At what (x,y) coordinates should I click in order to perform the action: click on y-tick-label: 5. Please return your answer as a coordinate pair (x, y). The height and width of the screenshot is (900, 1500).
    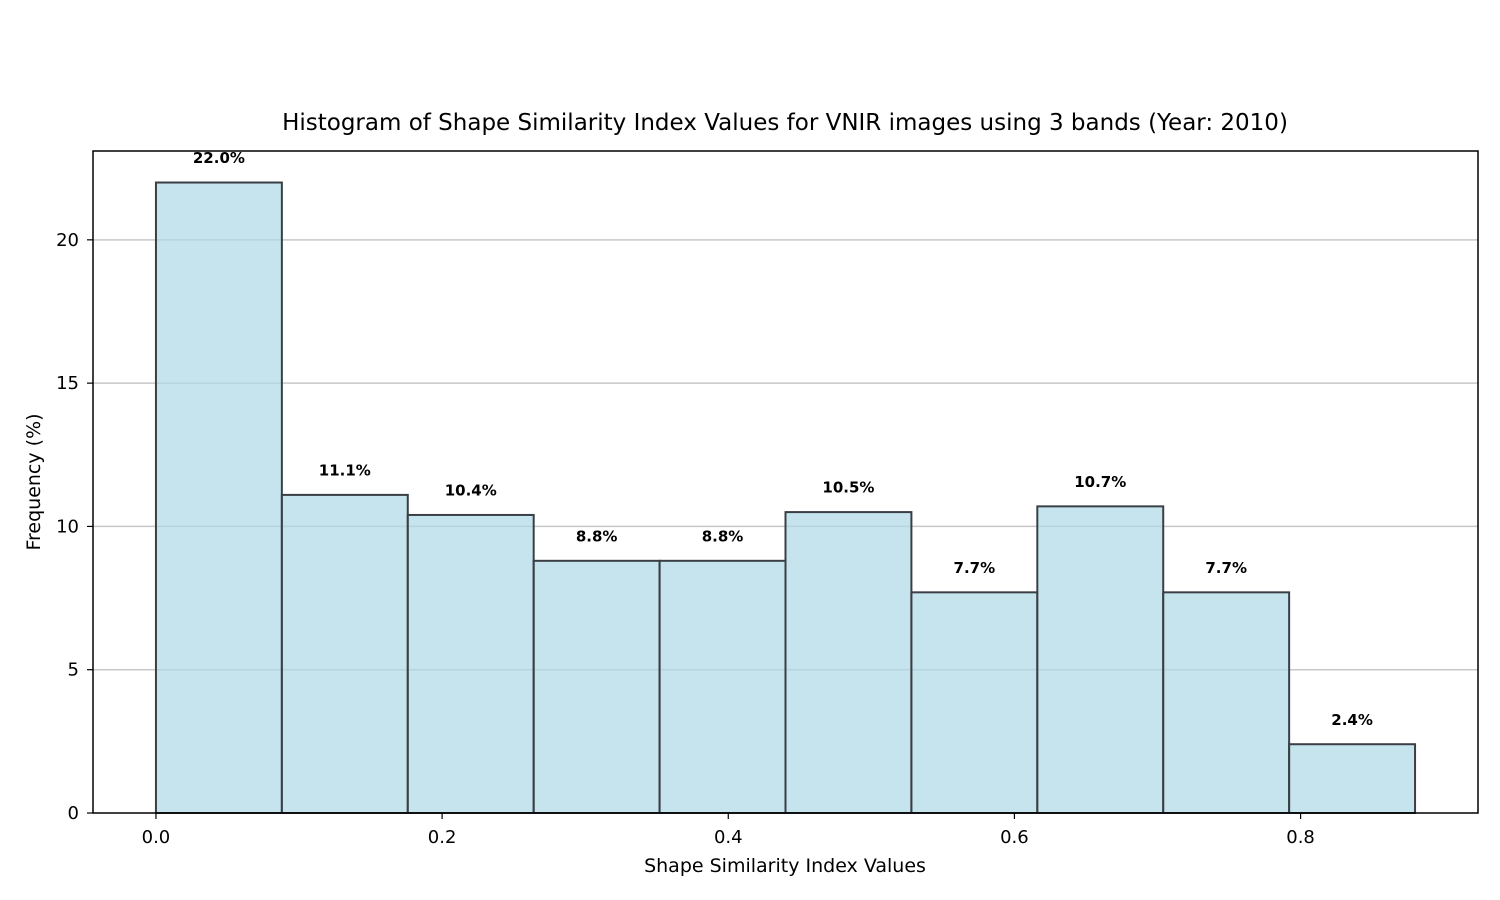
    Looking at the image, I should click on (73, 670).